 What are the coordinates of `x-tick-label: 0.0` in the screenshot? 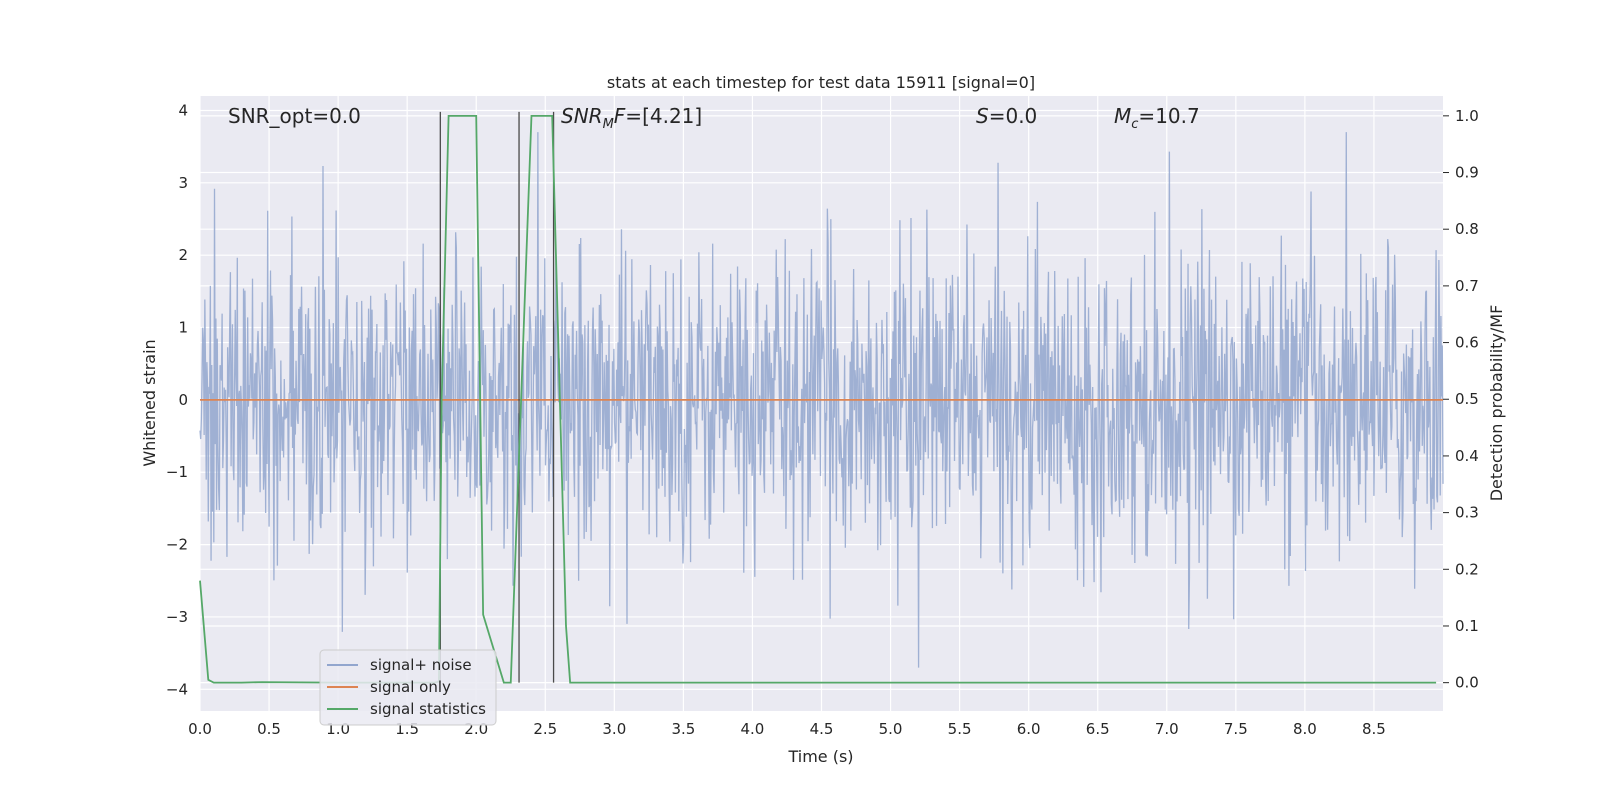 It's located at (200, 729).